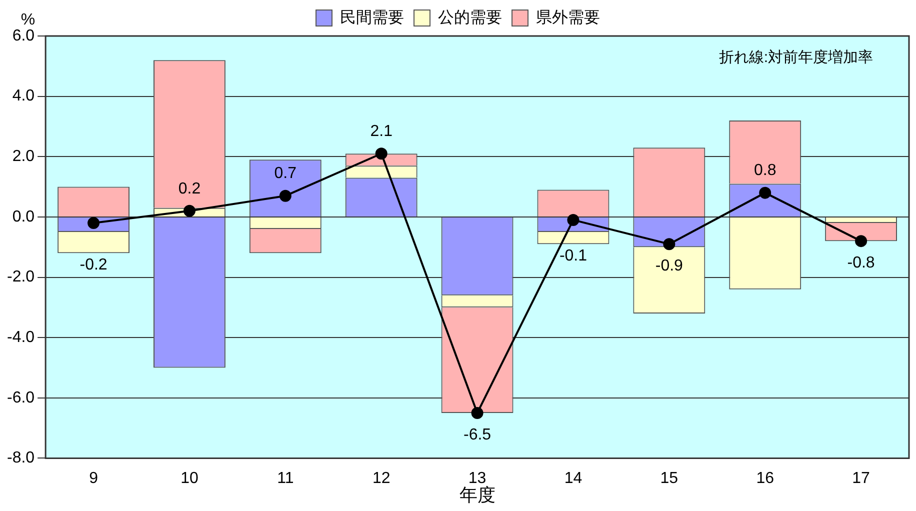 The height and width of the screenshot is (511, 916). What do you see at coordinates (477, 435) in the screenshot?
I see `data-label: -6.5` at bounding box center [477, 435].